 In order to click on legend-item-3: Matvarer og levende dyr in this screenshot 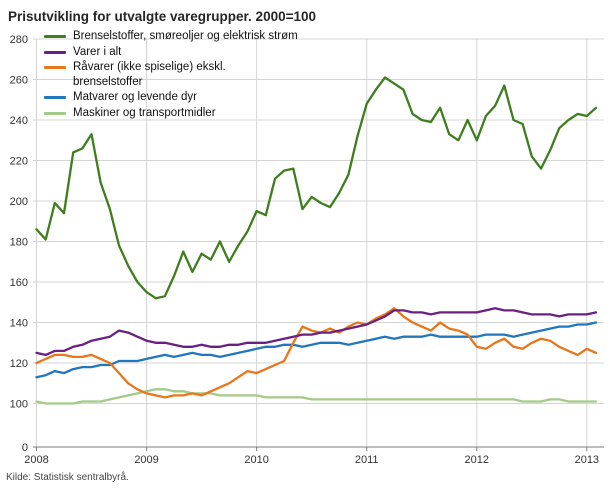, I will do `click(171, 97)`.